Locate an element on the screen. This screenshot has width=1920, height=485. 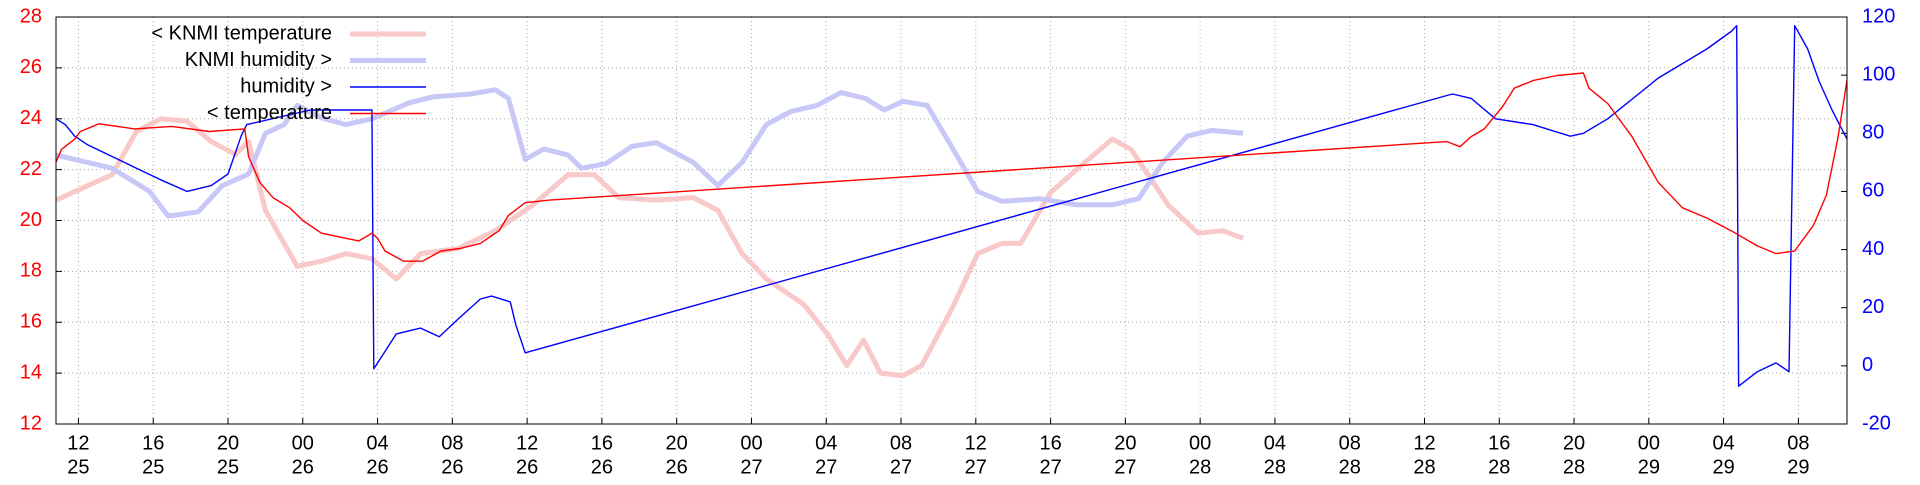
y-tick-label: 12 is located at coordinates (31, 423).